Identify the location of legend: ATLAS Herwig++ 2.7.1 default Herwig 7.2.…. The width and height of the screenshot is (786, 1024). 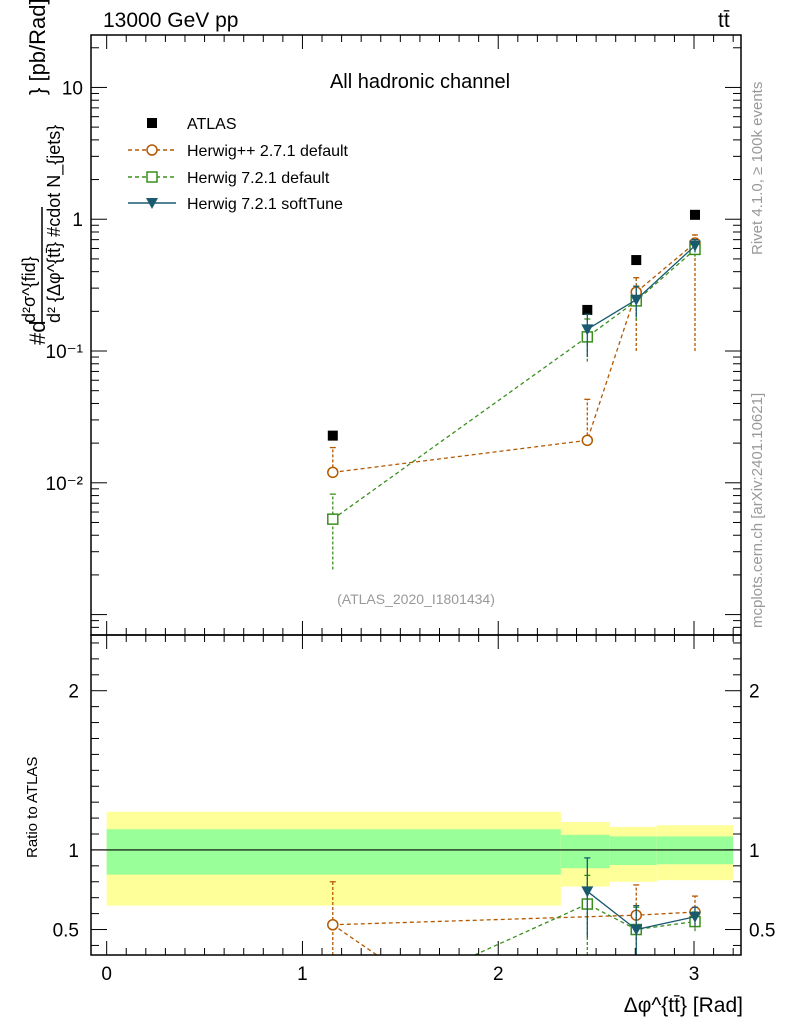
(238, 164).